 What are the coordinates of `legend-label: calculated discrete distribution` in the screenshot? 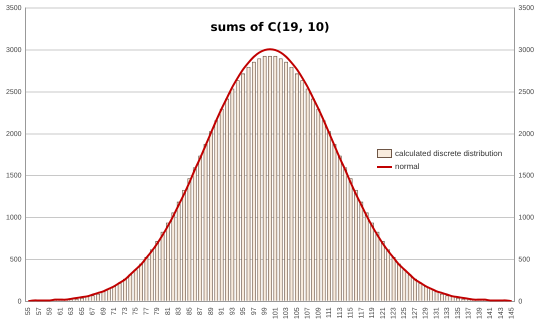 It's located at (448, 153).